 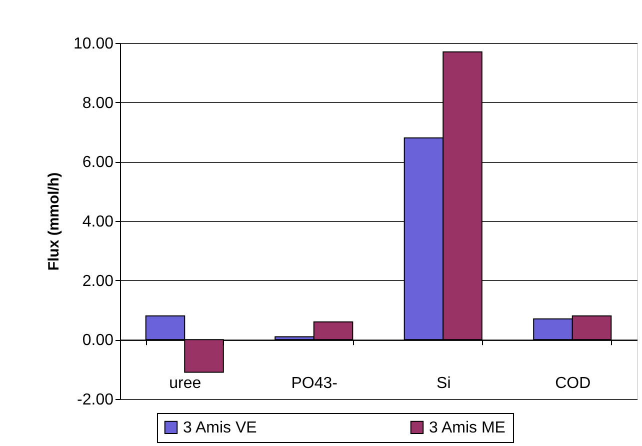 What do you see at coordinates (314, 383) in the screenshot?
I see `x-tick-label: PO43-` at bounding box center [314, 383].